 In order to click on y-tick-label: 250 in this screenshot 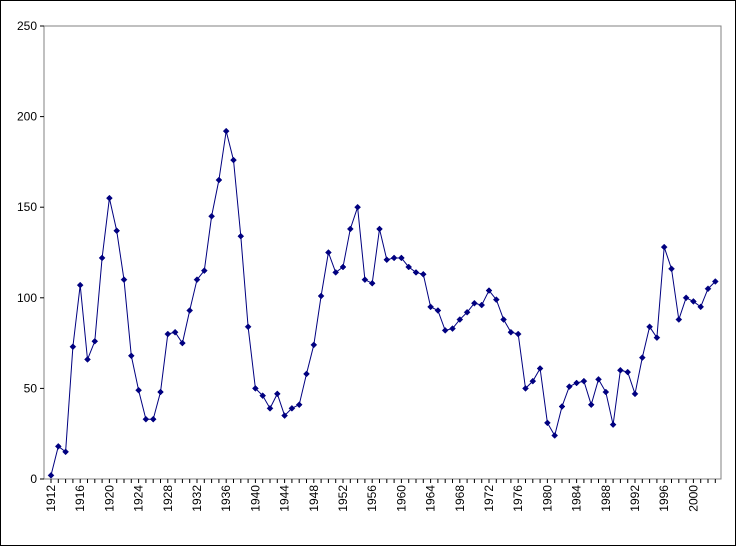, I will do `click(27, 26)`.